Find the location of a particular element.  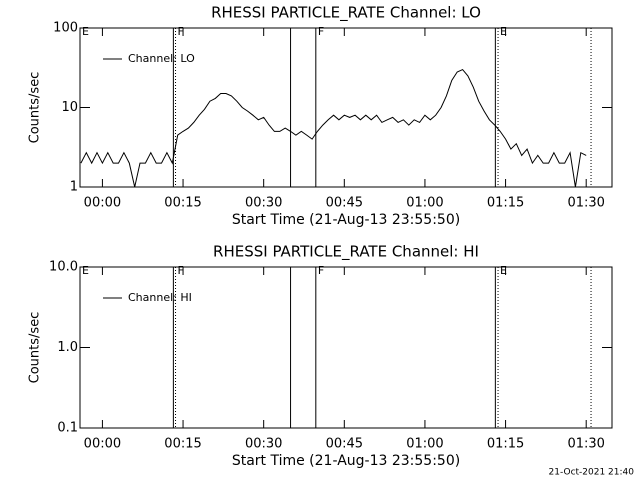

y-tick-label: 100 is located at coordinates (65, 28).